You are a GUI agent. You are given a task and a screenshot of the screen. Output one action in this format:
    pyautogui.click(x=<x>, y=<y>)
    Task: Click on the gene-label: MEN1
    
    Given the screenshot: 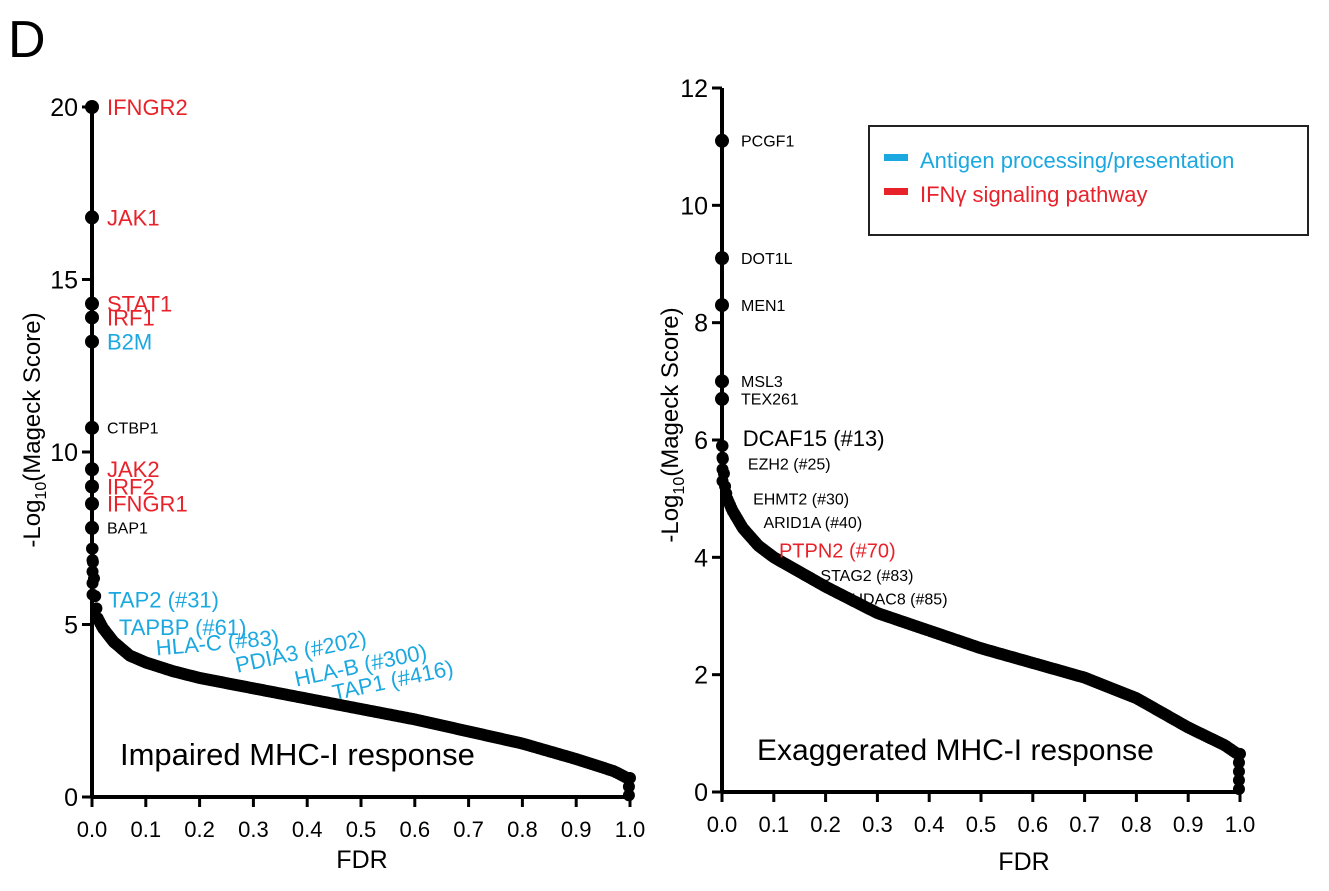 What is the action you would take?
    pyautogui.click(x=763, y=306)
    